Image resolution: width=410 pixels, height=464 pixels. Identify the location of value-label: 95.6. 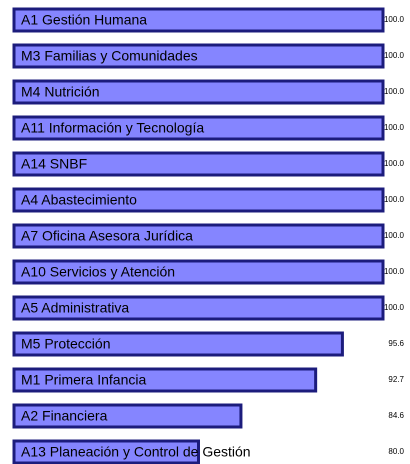
(396, 343).